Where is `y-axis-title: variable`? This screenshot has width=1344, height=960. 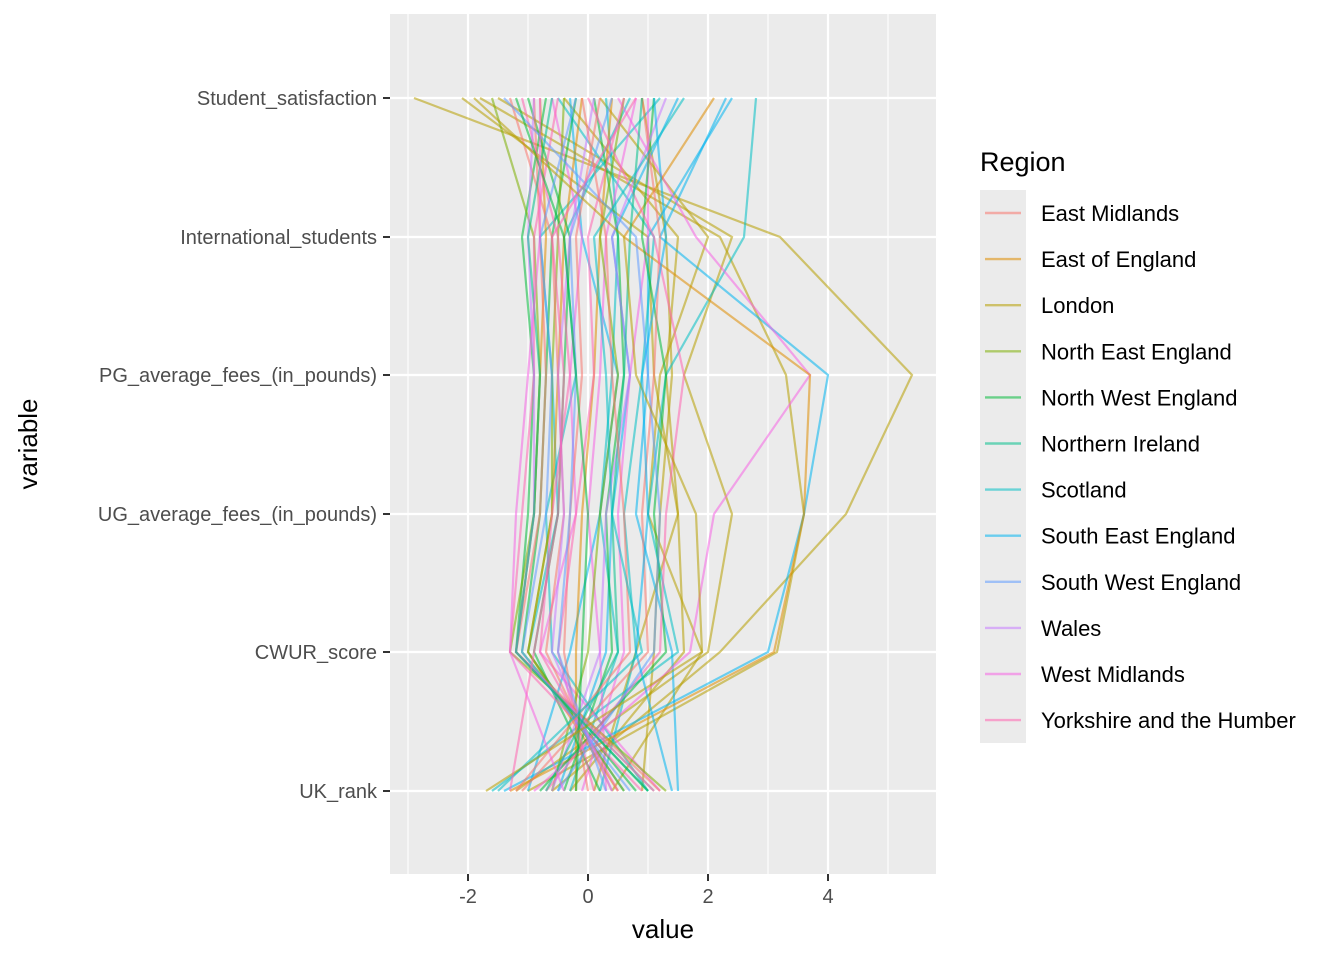
y-axis-title: variable is located at coordinates (28, 443).